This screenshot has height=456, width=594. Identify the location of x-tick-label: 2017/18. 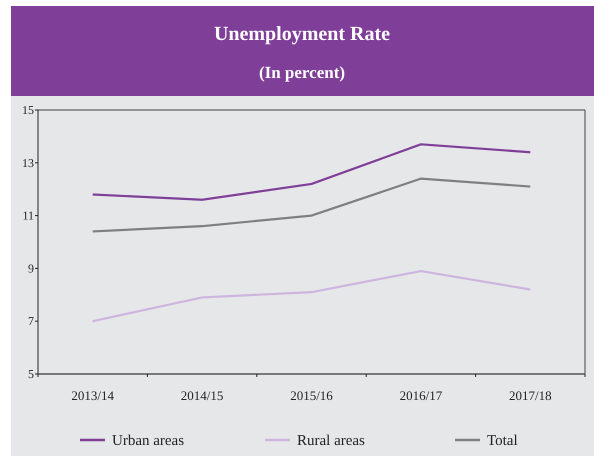
(530, 395).